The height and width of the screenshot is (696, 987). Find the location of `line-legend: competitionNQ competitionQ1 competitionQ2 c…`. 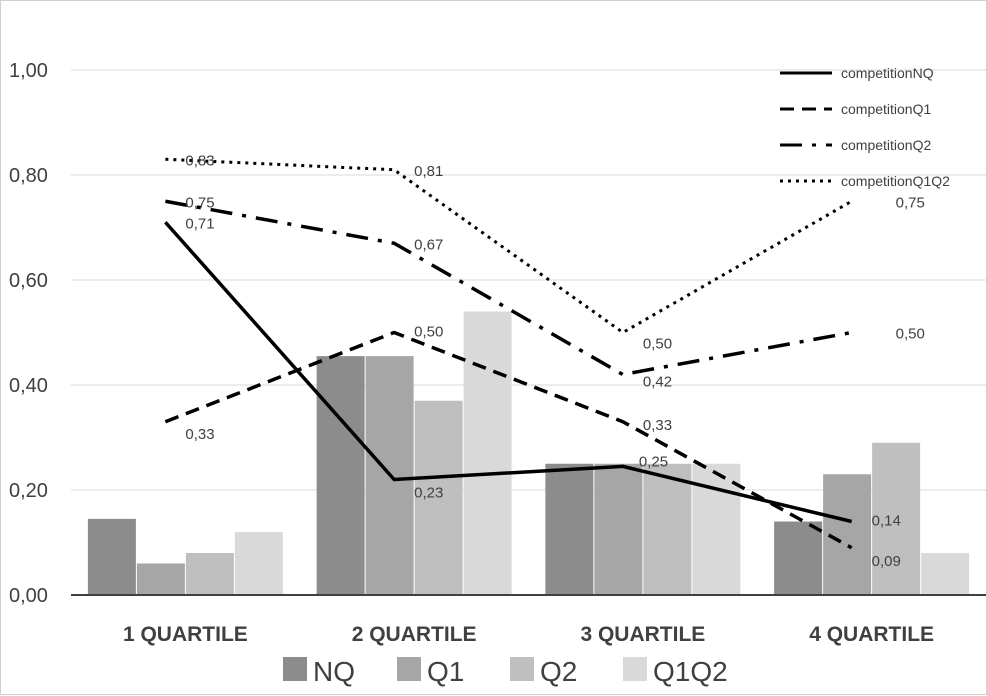

line-legend: competitionNQ competitionQ1 competitionQ2 c… is located at coordinates (865, 127).